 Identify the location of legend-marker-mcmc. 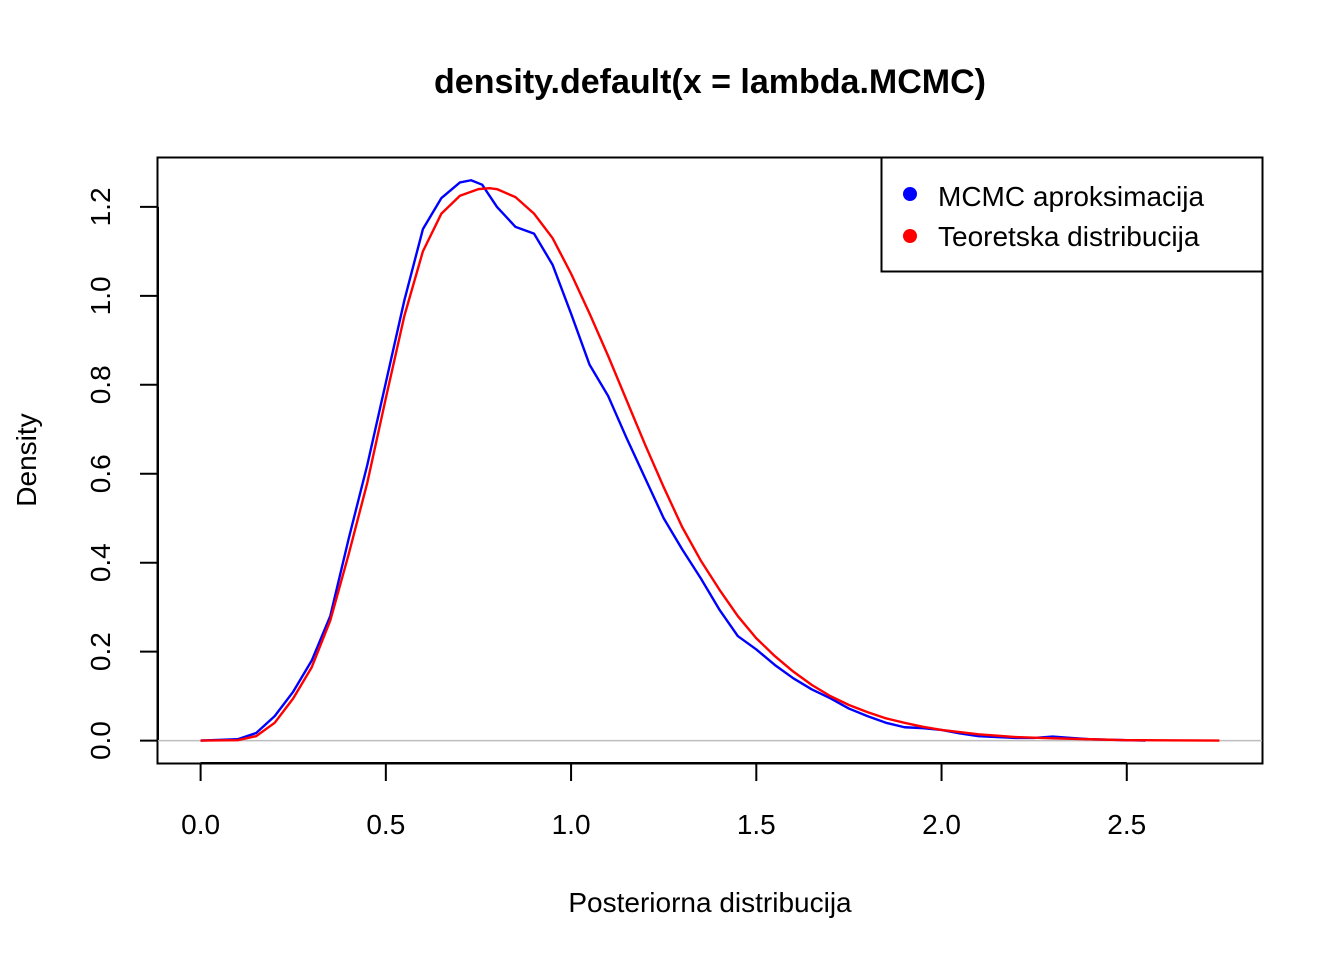
(910, 194).